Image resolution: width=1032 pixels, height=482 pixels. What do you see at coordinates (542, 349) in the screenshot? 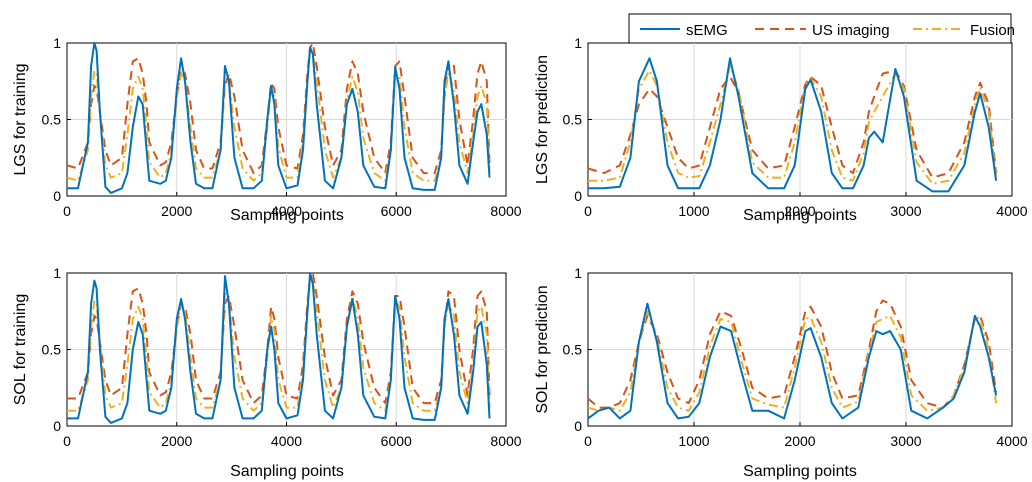
I see `y-axis-label: SOL for prediction` at bounding box center [542, 349].